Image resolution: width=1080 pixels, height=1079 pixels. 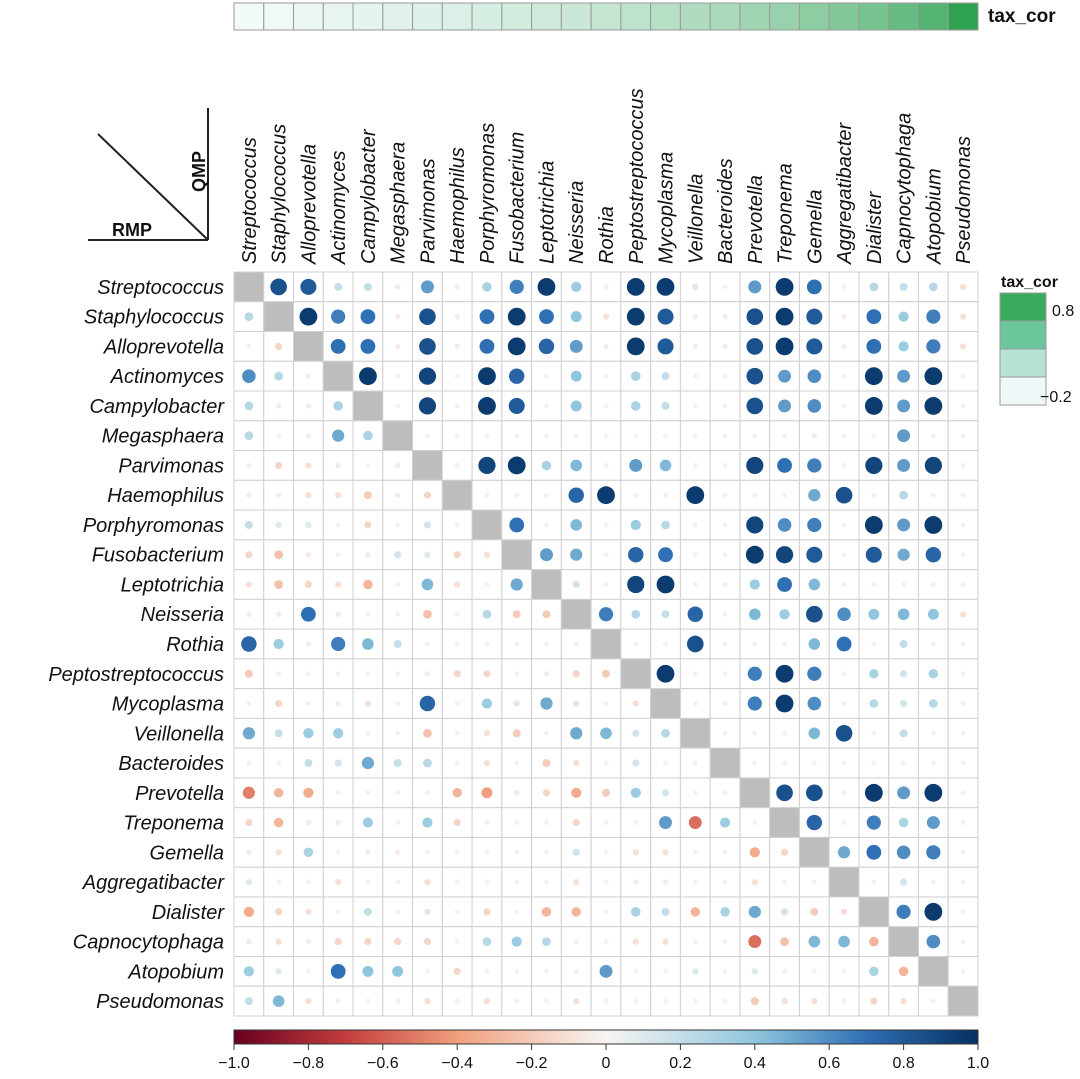 I want to click on row-label: Atopobium, so click(x=175, y=972).